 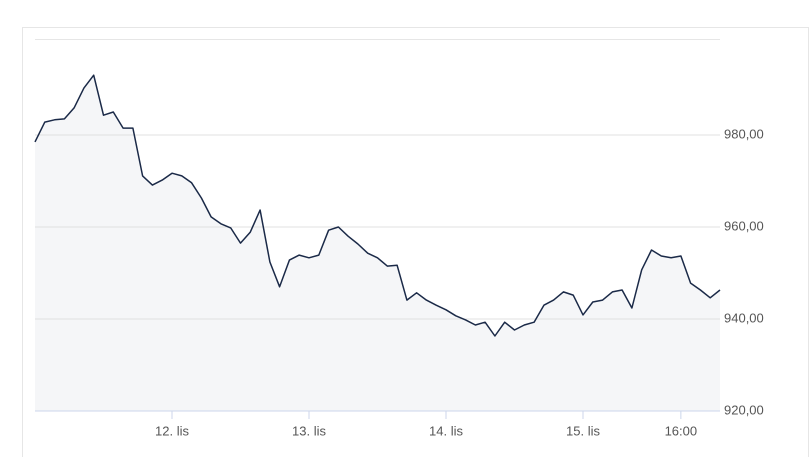 I want to click on x-tick-label: 15. lis, so click(x=583, y=430).